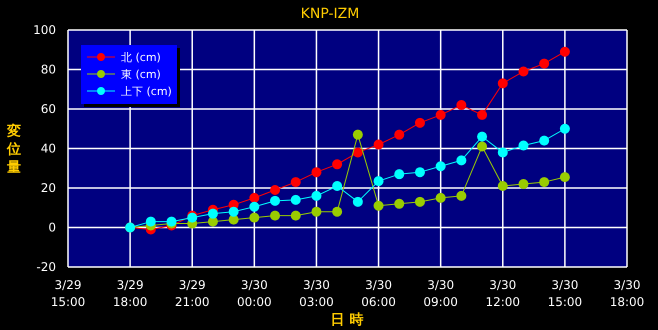  Describe the element at coordinates (48, 69) in the screenshot. I see `y-tick-label: 80` at that location.